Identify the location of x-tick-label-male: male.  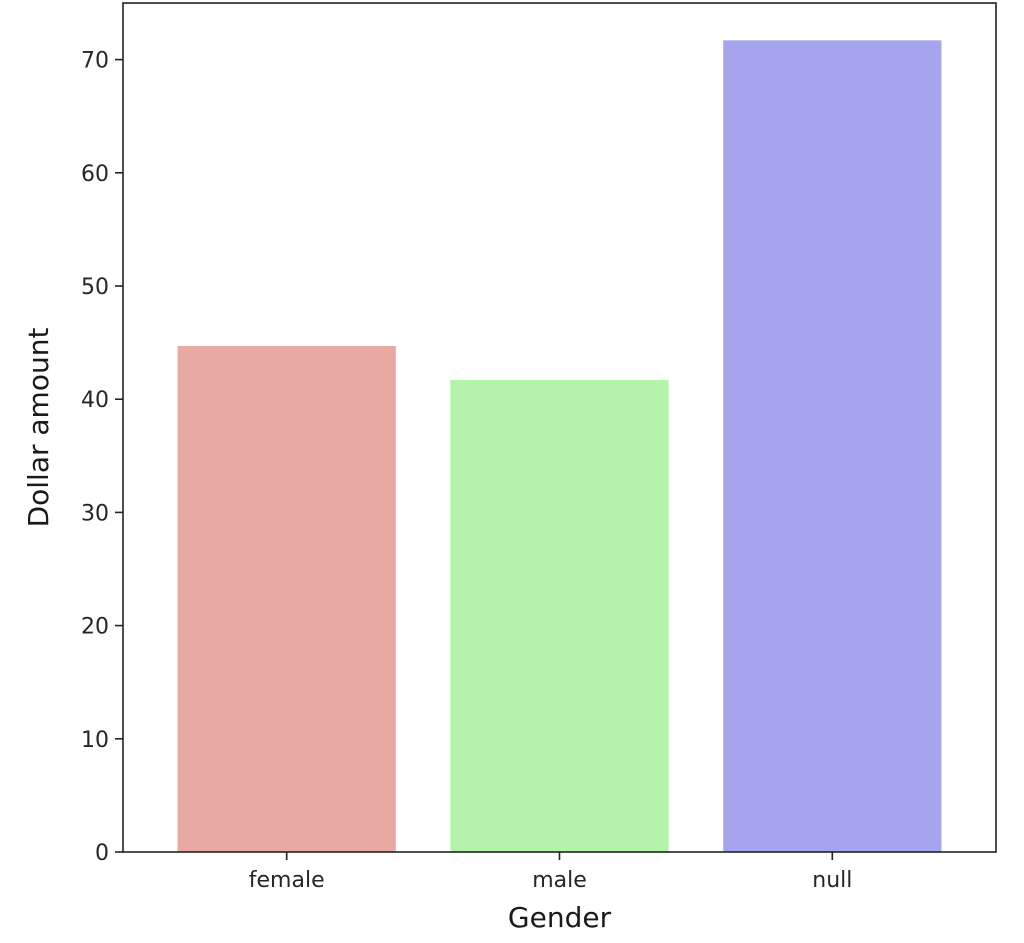
(559, 880).